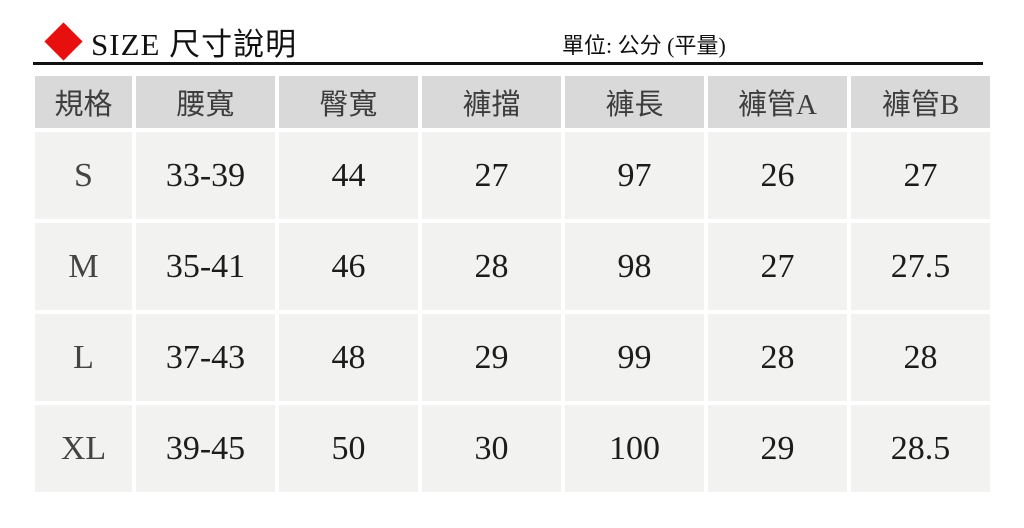 The height and width of the screenshot is (528, 1024). What do you see at coordinates (83, 175) in the screenshot?
I see `size-cell: S` at bounding box center [83, 175].